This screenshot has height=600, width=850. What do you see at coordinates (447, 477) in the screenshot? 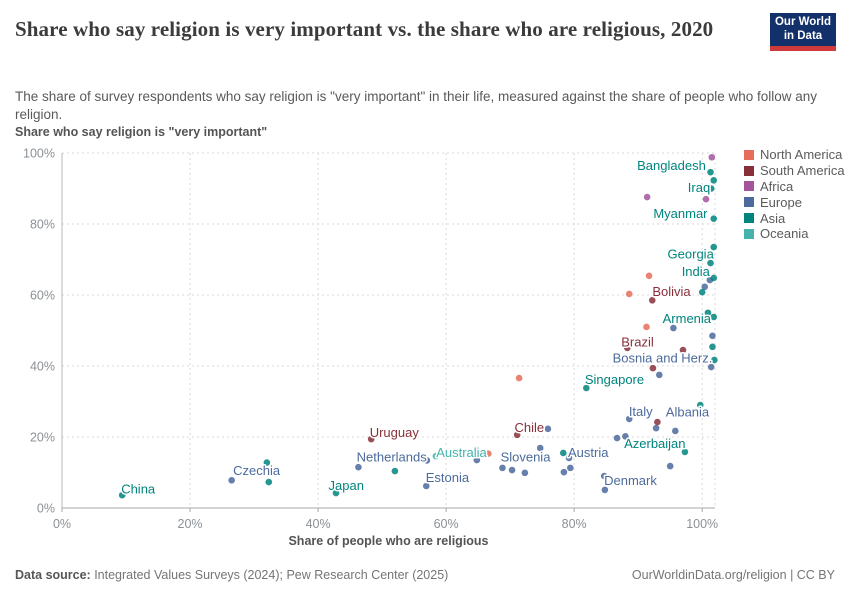
I see `country-label-estonia: Estonia` at bounding box center [447, 477].